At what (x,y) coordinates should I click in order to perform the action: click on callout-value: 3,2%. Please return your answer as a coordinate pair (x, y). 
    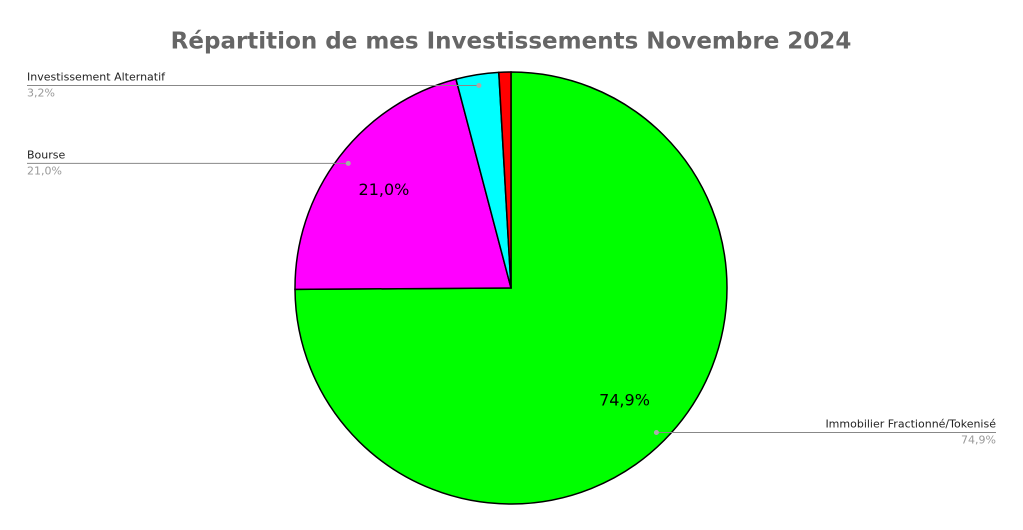
    Looking at the image, I should click on (41, 93).